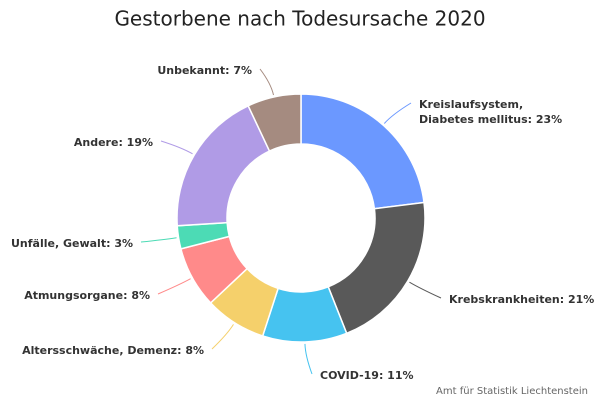  What do you see at coordinates (512, 391) in the screenshot?
I see `source: Amt für Statistik Liechtenstein` at bounding box center [512, 391].